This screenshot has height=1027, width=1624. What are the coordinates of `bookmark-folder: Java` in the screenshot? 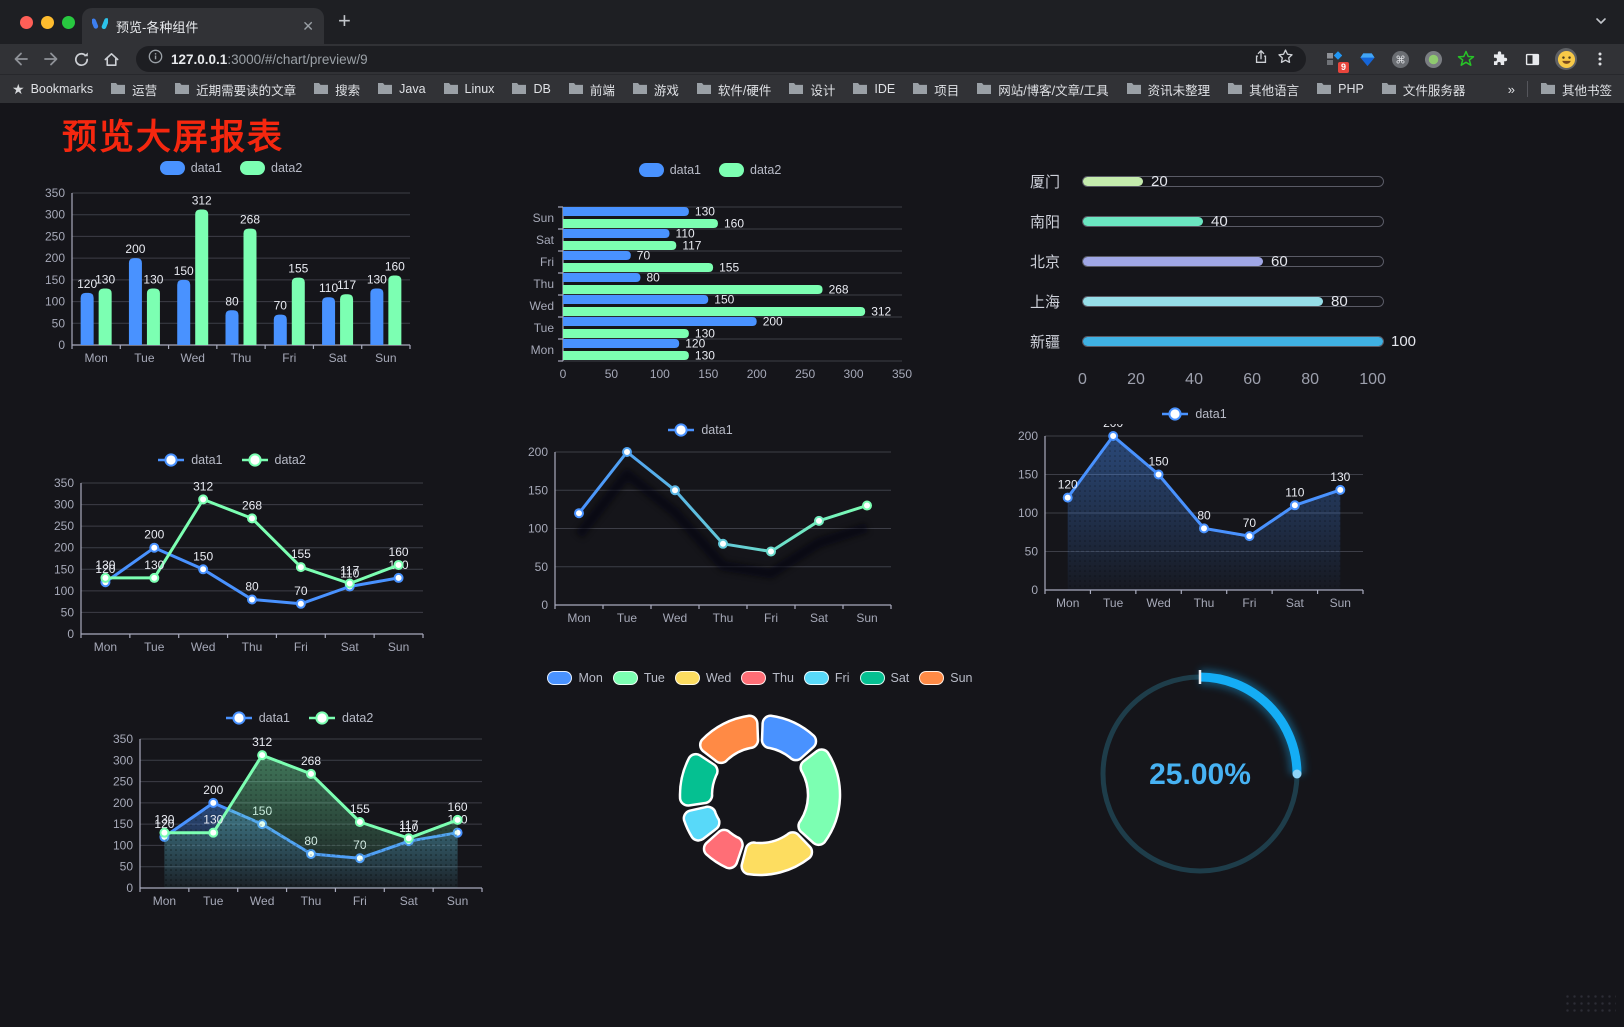 It's located at (401, 89).